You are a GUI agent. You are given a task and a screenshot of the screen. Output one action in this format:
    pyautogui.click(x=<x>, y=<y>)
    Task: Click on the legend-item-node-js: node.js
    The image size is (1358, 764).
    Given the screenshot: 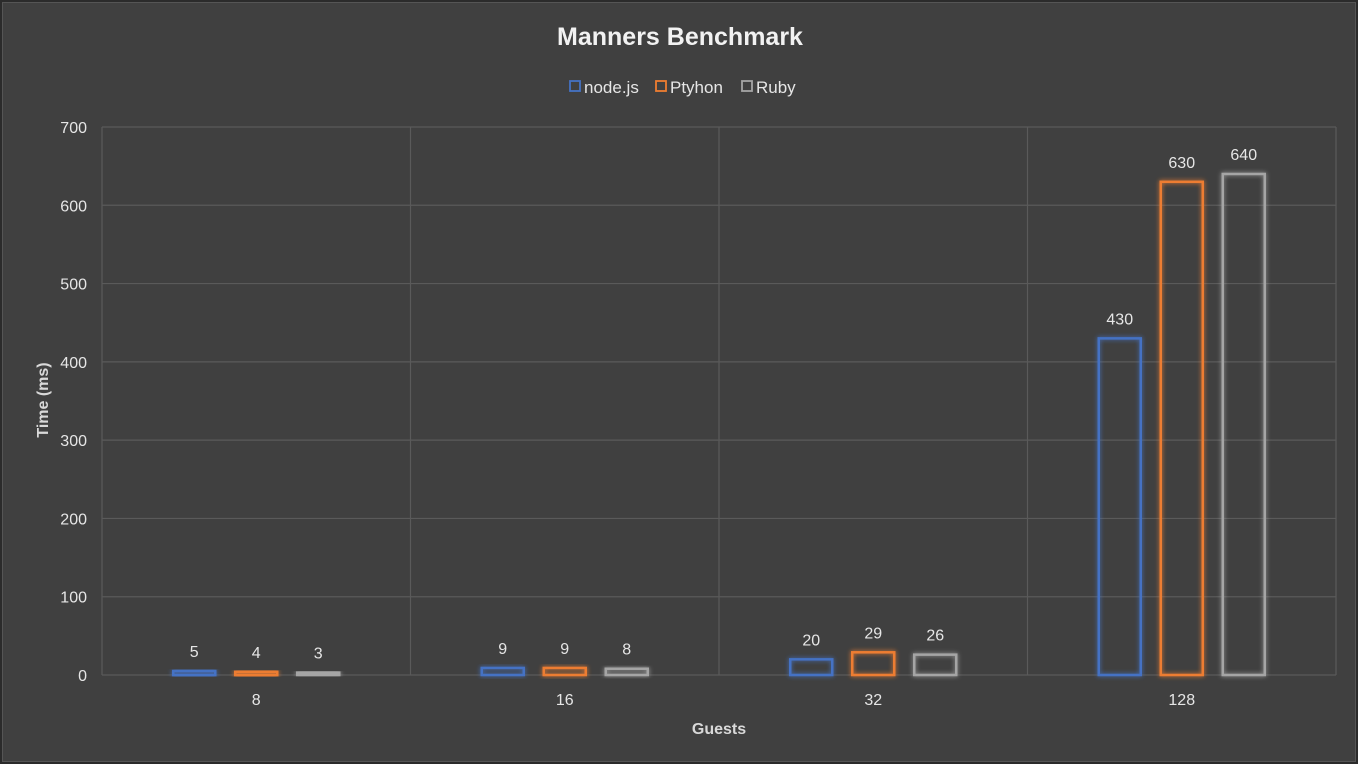 What is the action you would take?
    pyautogui.click(x=604, y=87)
    